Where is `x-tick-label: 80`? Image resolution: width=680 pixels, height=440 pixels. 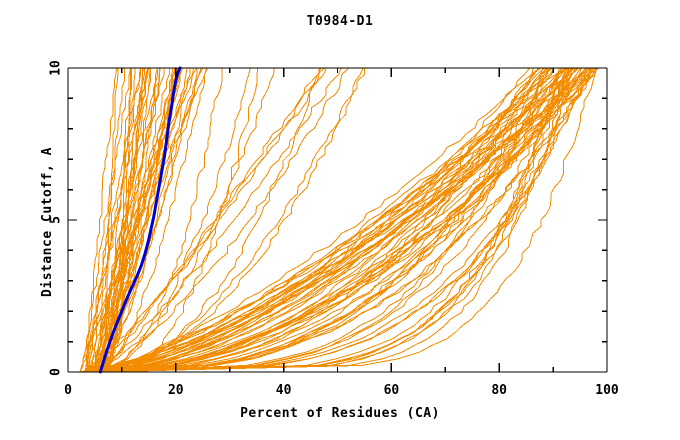 x-tick-label: 80 is located at coordinates (499, 390).